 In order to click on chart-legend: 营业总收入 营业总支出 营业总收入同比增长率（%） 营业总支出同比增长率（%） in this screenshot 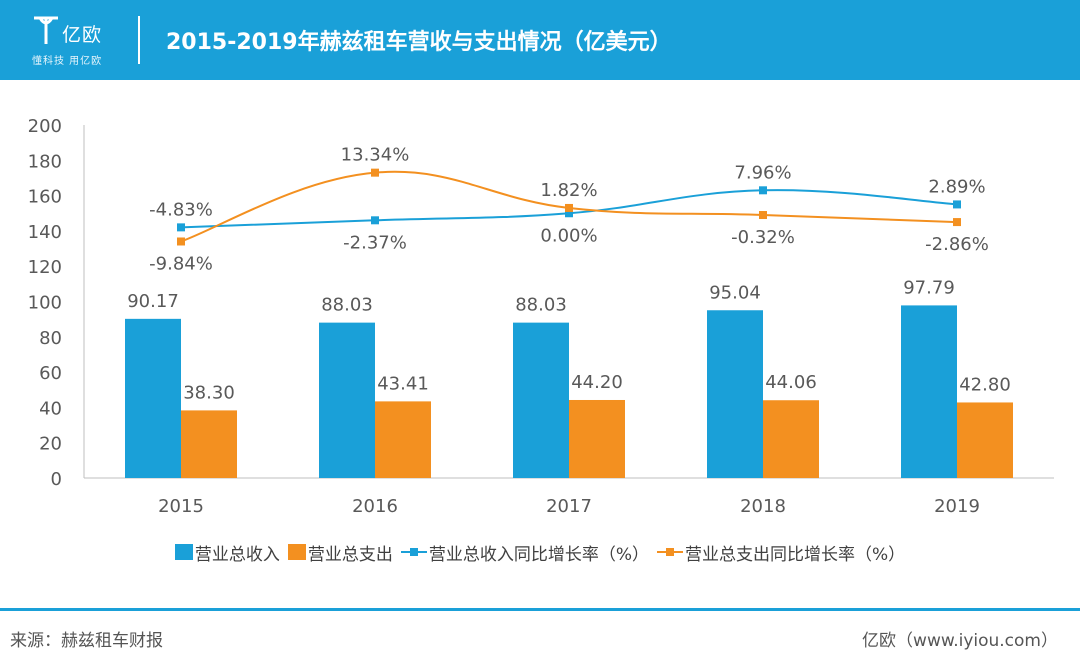, I will do `click(540, 552)`.